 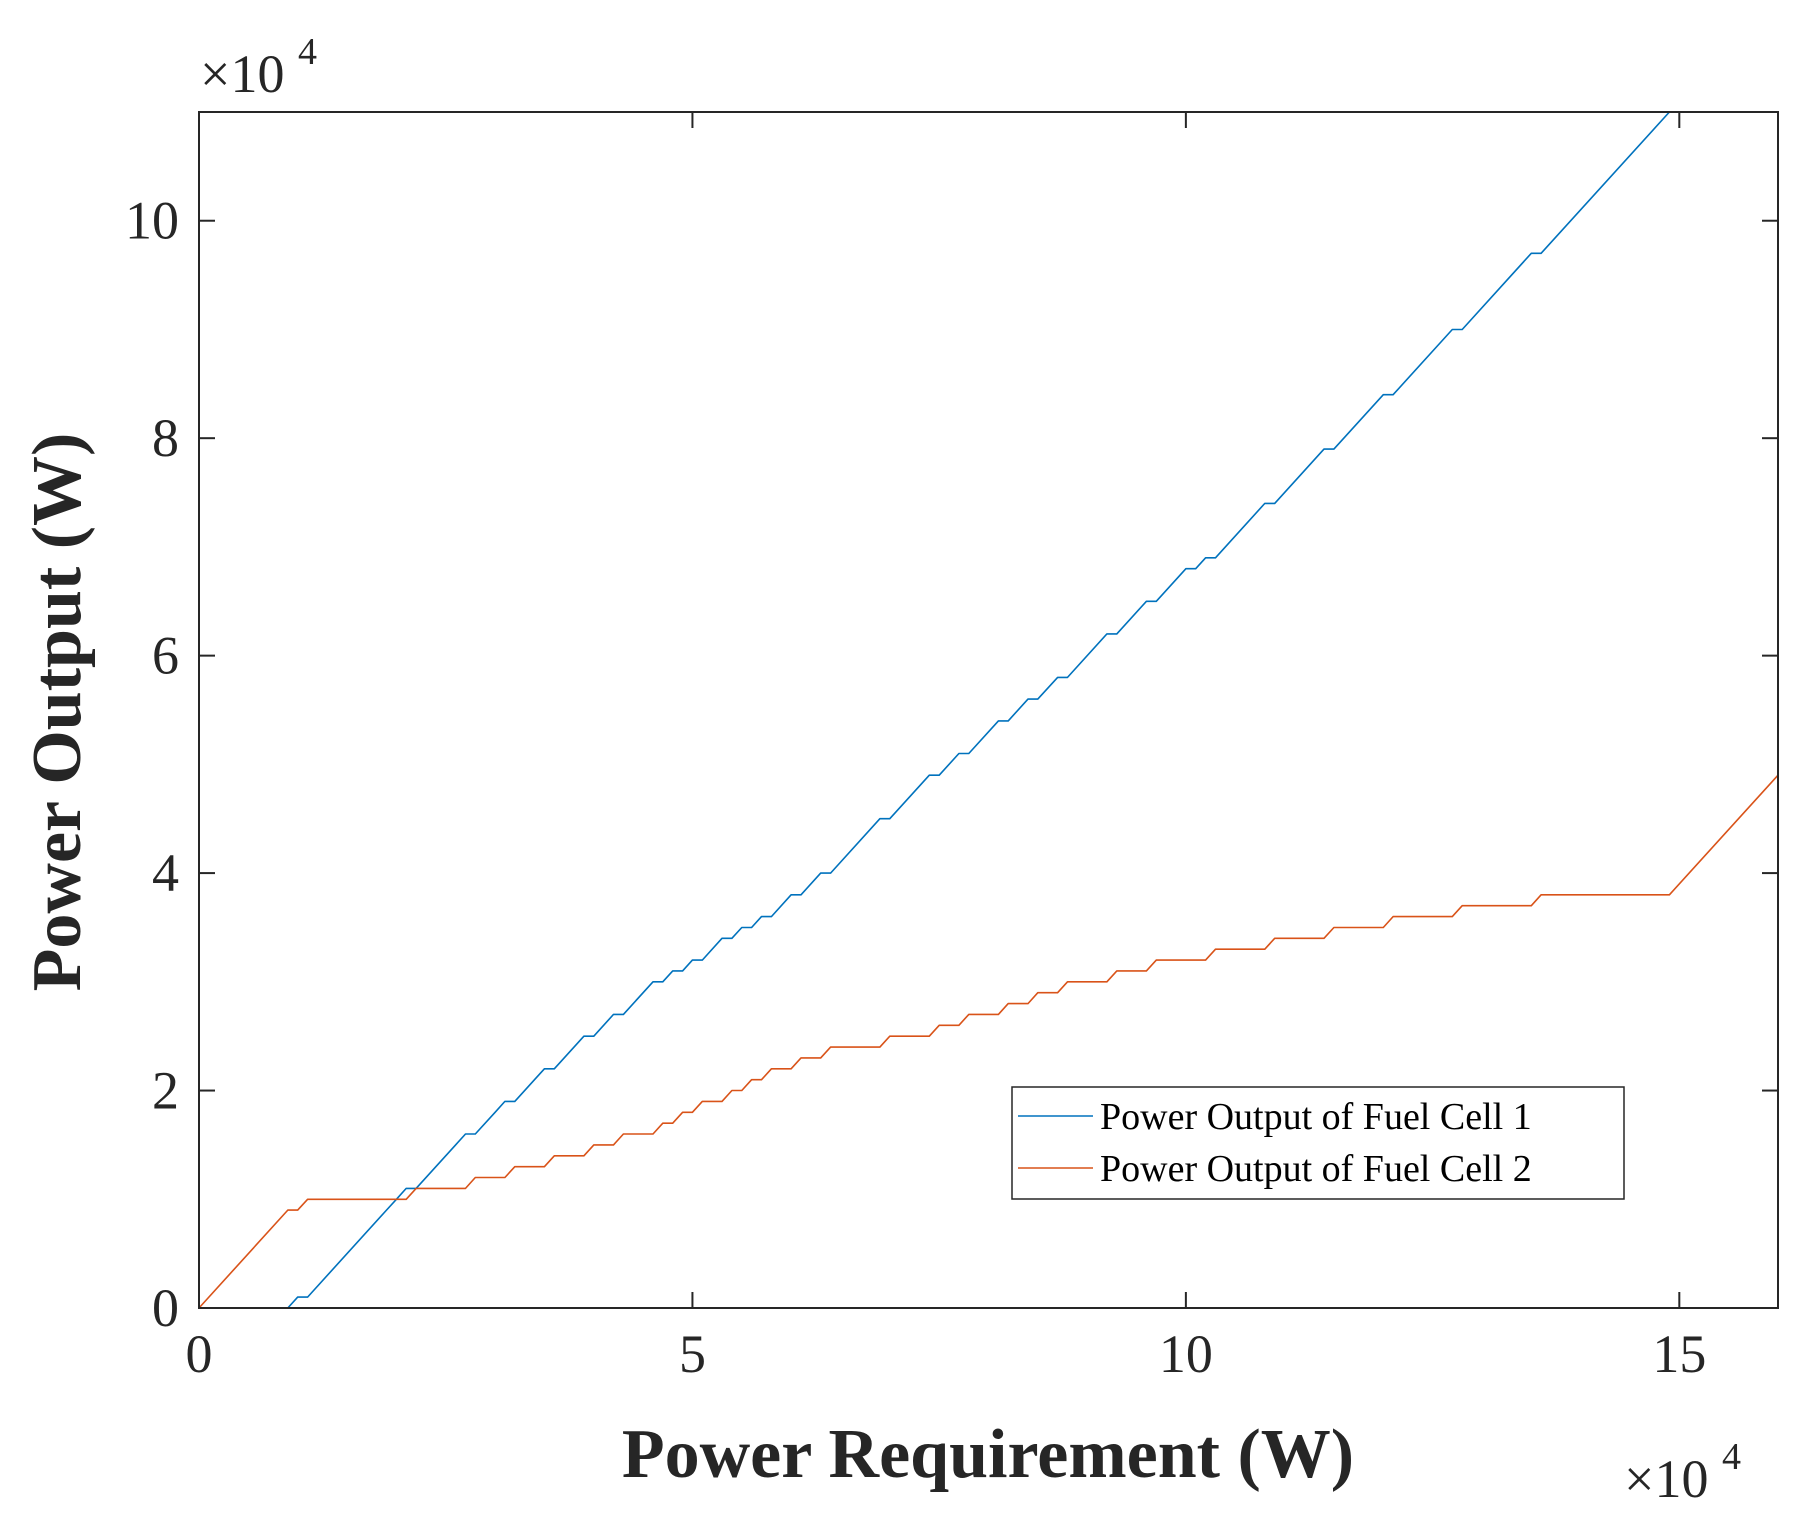 I want to click on x-tick-label: 10, so click(x=1186, y=1354).